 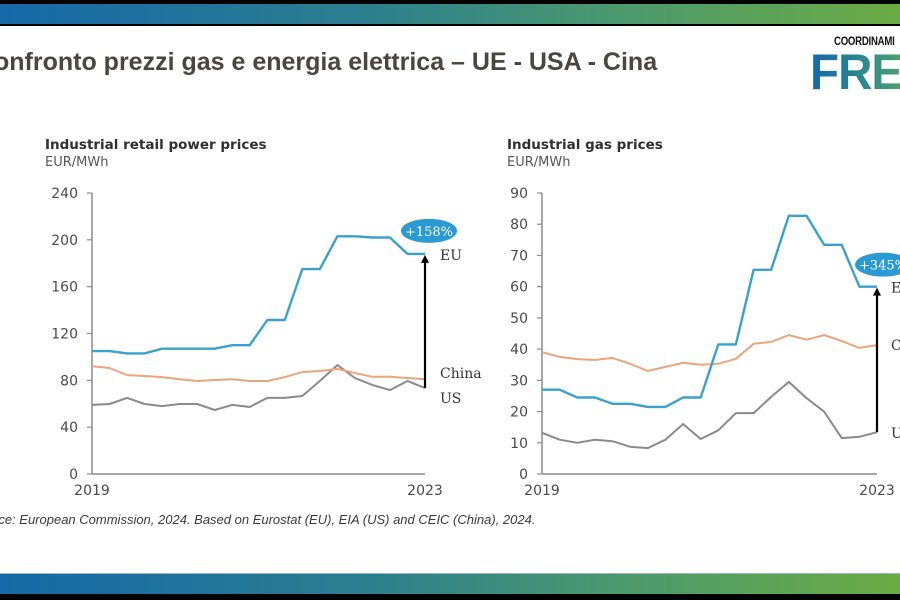 I want to click on bottom-gradient, so click(x=450, y=583).